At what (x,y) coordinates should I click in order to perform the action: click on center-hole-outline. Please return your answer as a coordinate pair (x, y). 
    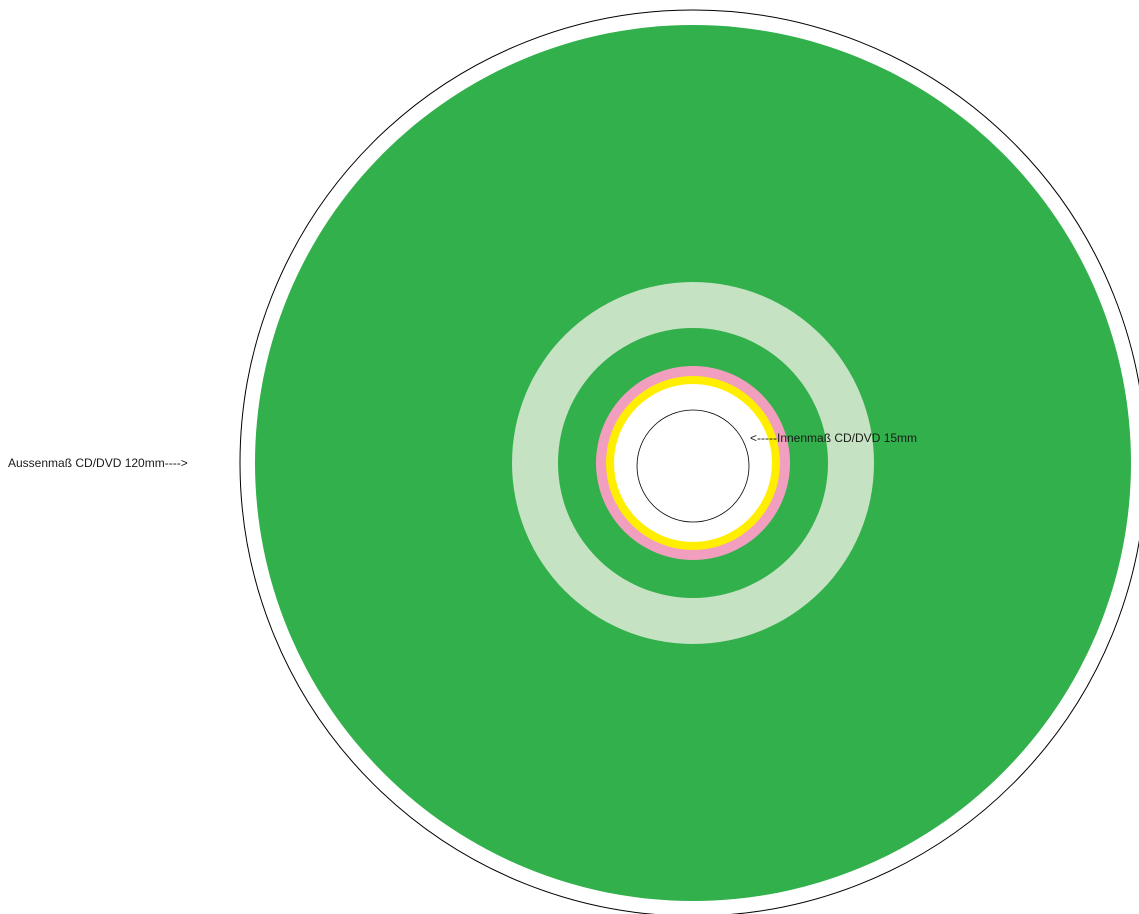
    Looking at the image, I should click on (693, 466).